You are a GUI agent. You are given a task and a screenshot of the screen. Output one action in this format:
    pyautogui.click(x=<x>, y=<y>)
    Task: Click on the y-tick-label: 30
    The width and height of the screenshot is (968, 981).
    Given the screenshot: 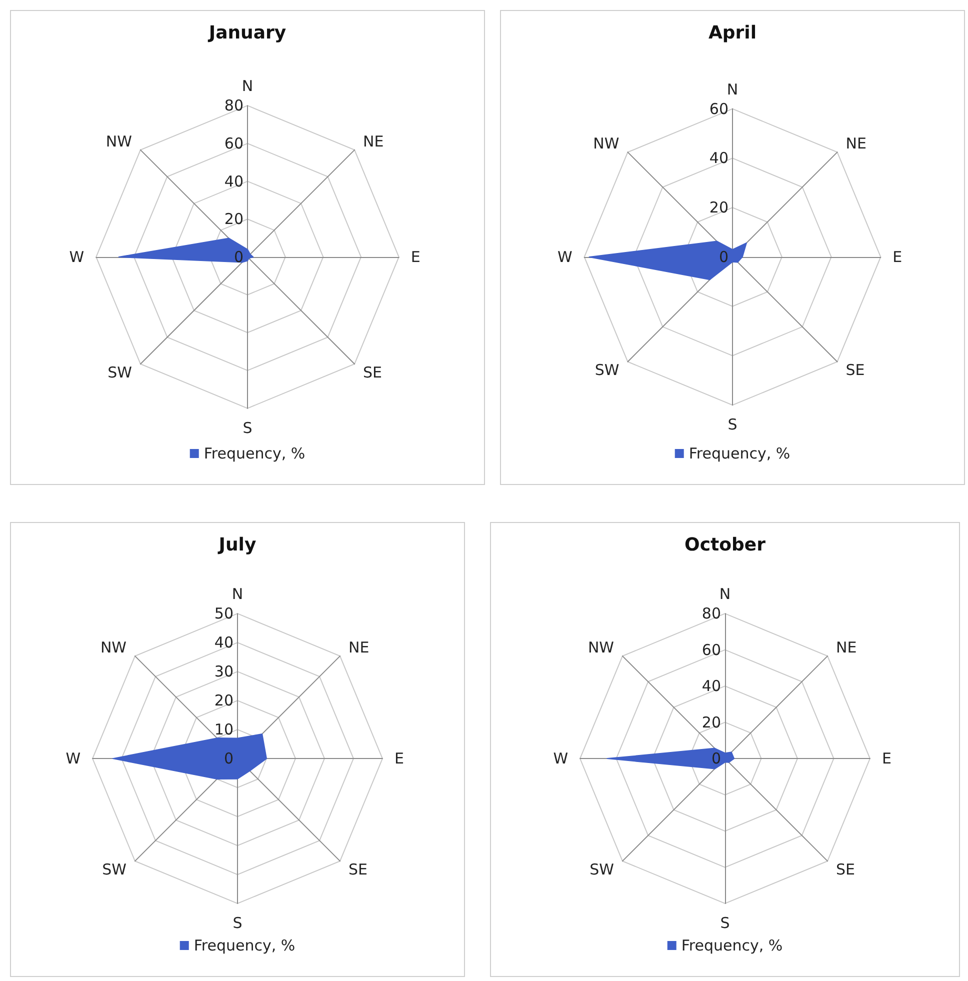 What is the action you would take?
    pyautogui.click(x=224, y=671)
    